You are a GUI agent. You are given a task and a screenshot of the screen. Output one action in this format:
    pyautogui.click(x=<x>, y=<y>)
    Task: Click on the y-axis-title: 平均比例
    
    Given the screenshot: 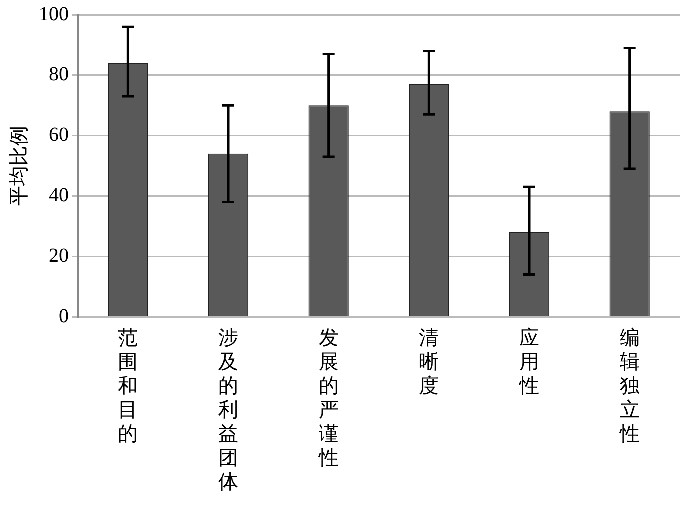 What is the action you would take?
    pyautogui.click(x=19, y=166)
    